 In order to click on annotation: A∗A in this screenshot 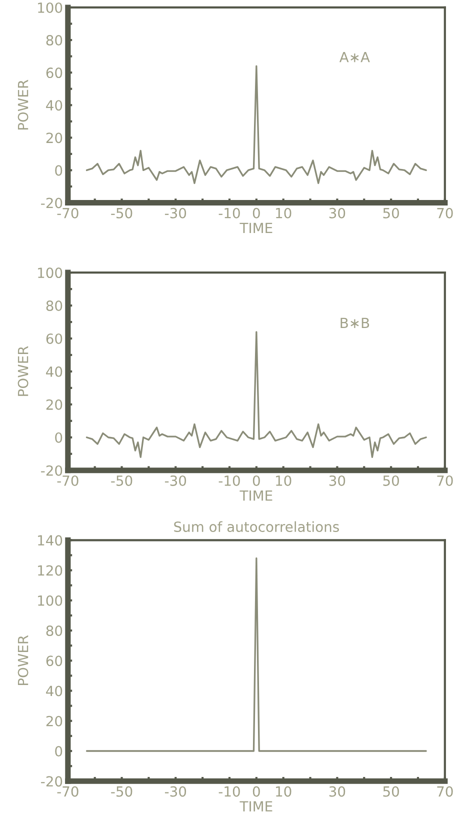, I will do `click(354, 57)`.